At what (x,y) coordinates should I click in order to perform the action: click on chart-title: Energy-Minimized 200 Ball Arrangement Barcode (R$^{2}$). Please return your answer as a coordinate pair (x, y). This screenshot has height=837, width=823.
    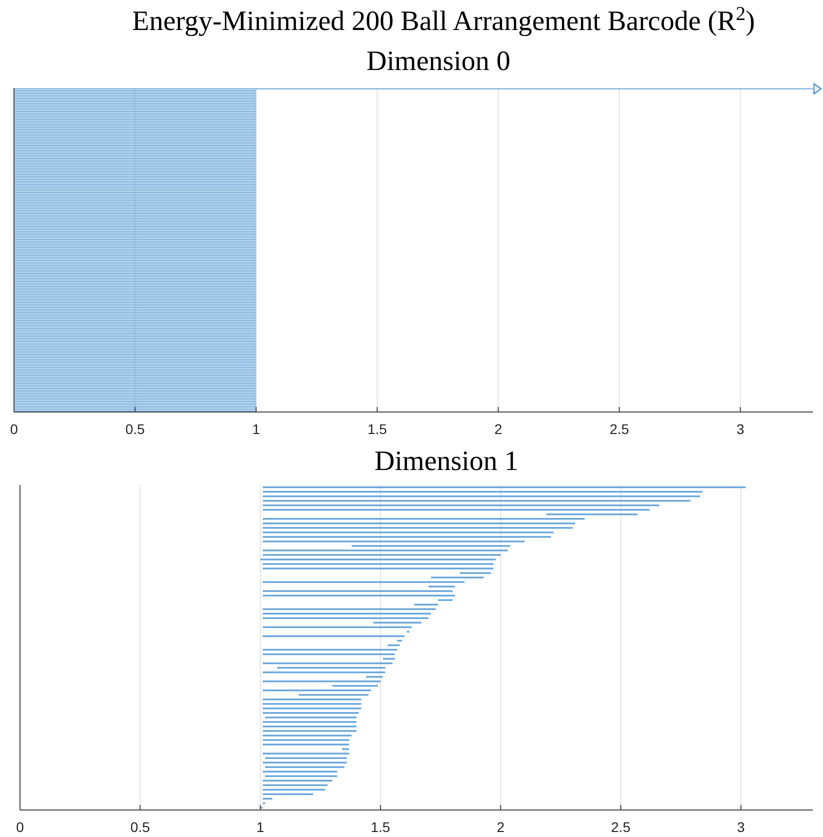
    Looking at the image, I should click on (443, 20).